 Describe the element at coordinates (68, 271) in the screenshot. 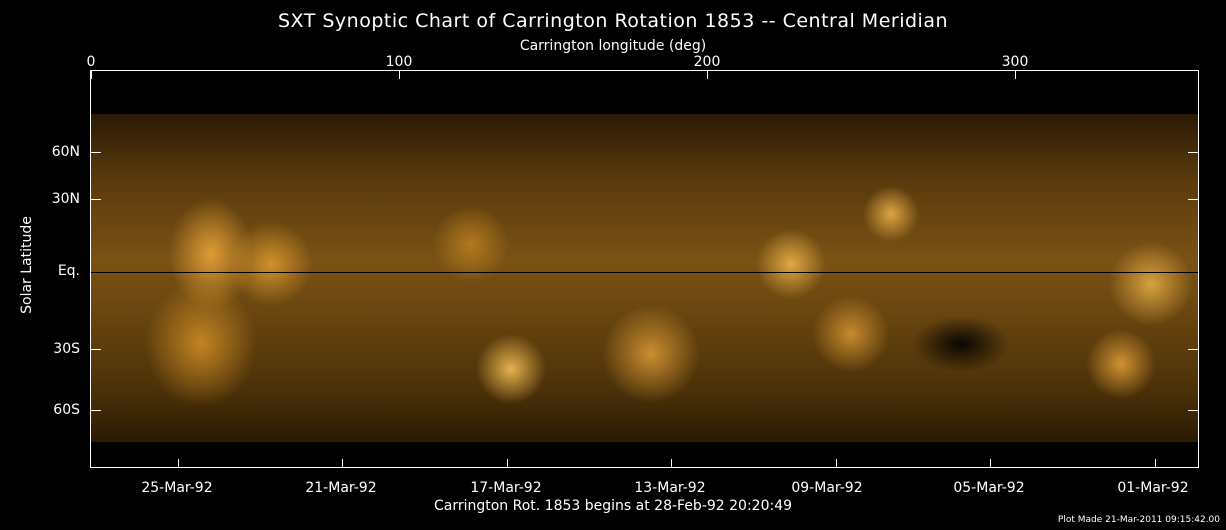

I see `lat-tick-label: Eq.` at that location.